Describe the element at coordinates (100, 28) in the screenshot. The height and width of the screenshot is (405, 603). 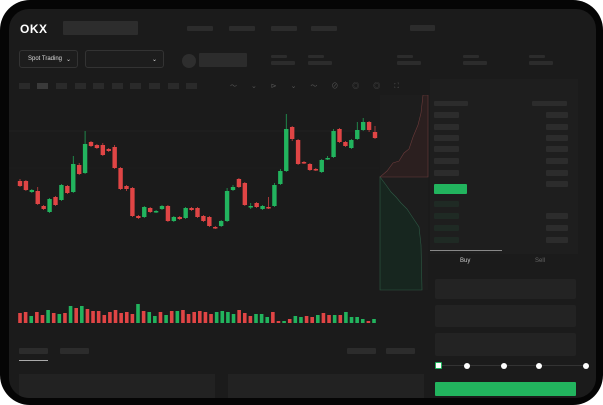
I see `search-input` at that location.